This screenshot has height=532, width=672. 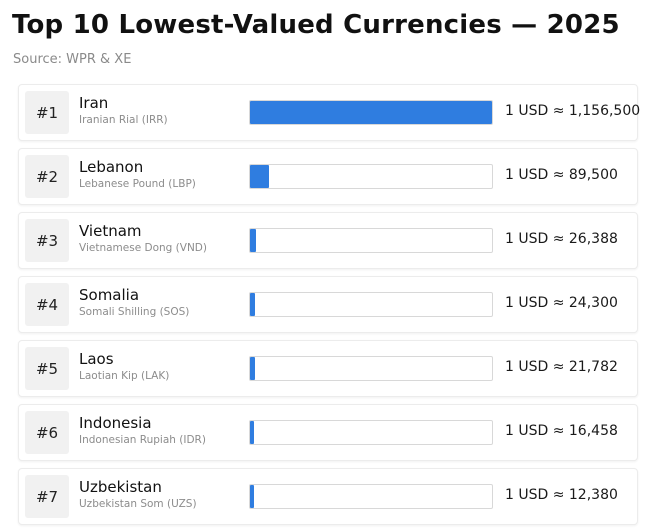 What do you see at coordinates (143, 248) in the screenshot?
I see `currency-name: Vietnamese Dong (VND)` at bounding box center [143, 248].